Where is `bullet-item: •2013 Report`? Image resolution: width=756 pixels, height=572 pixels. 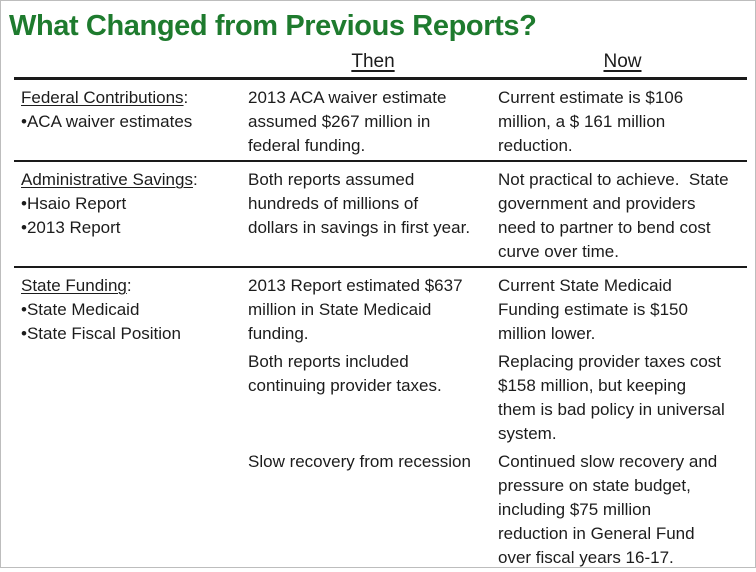
bullet-item: •2013 Report is located at coordinates (71, 227).